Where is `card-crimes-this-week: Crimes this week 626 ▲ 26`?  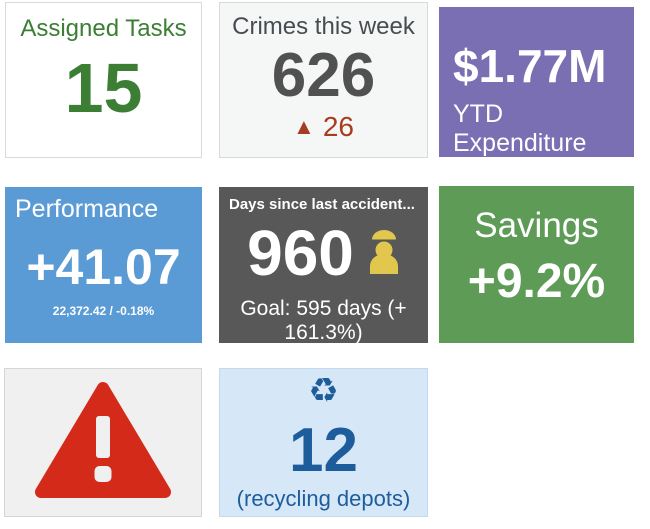
card-crimes-this-week: Crimes this week 626 ▲ 26 is located at coordinates (323, 80).